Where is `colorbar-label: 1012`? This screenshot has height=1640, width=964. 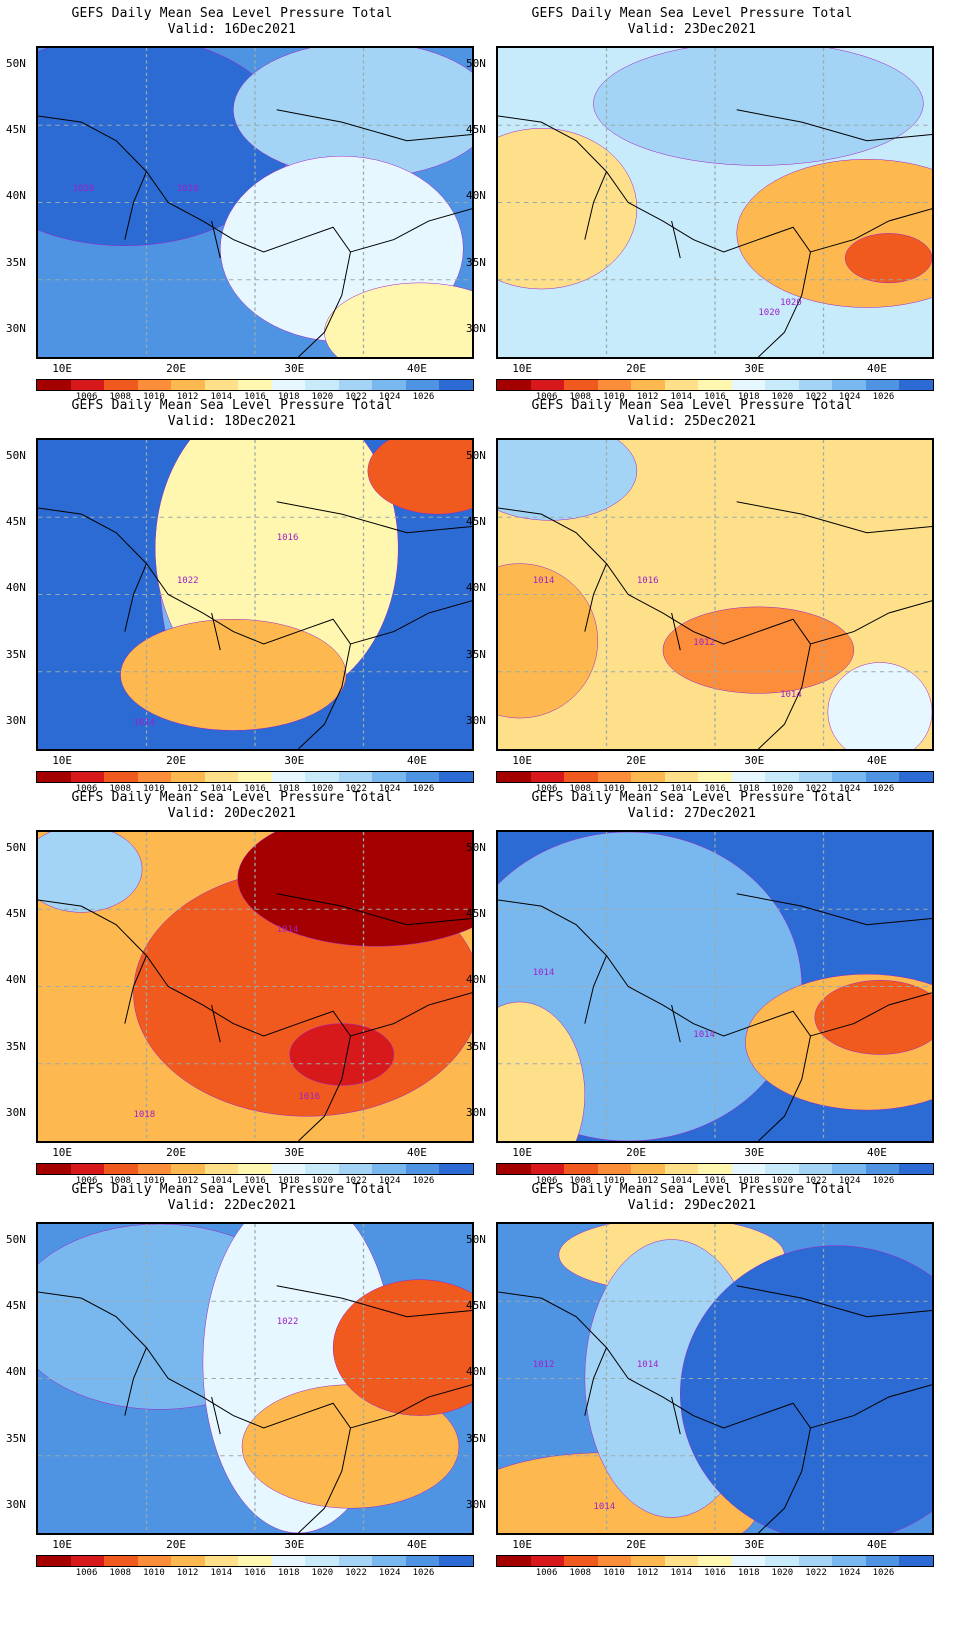 colorbar-label: 1012 is located at coordinates (187, 1573).